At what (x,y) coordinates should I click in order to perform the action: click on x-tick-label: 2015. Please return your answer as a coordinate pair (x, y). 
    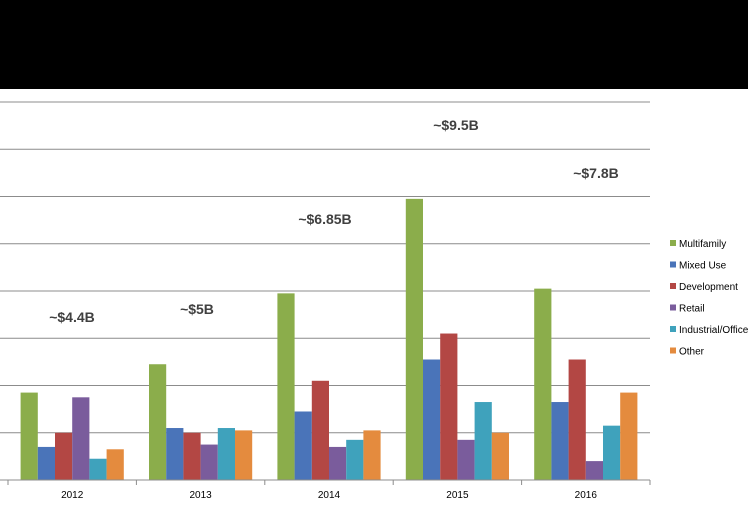
    Looking at the image, I should click on (457, 495).